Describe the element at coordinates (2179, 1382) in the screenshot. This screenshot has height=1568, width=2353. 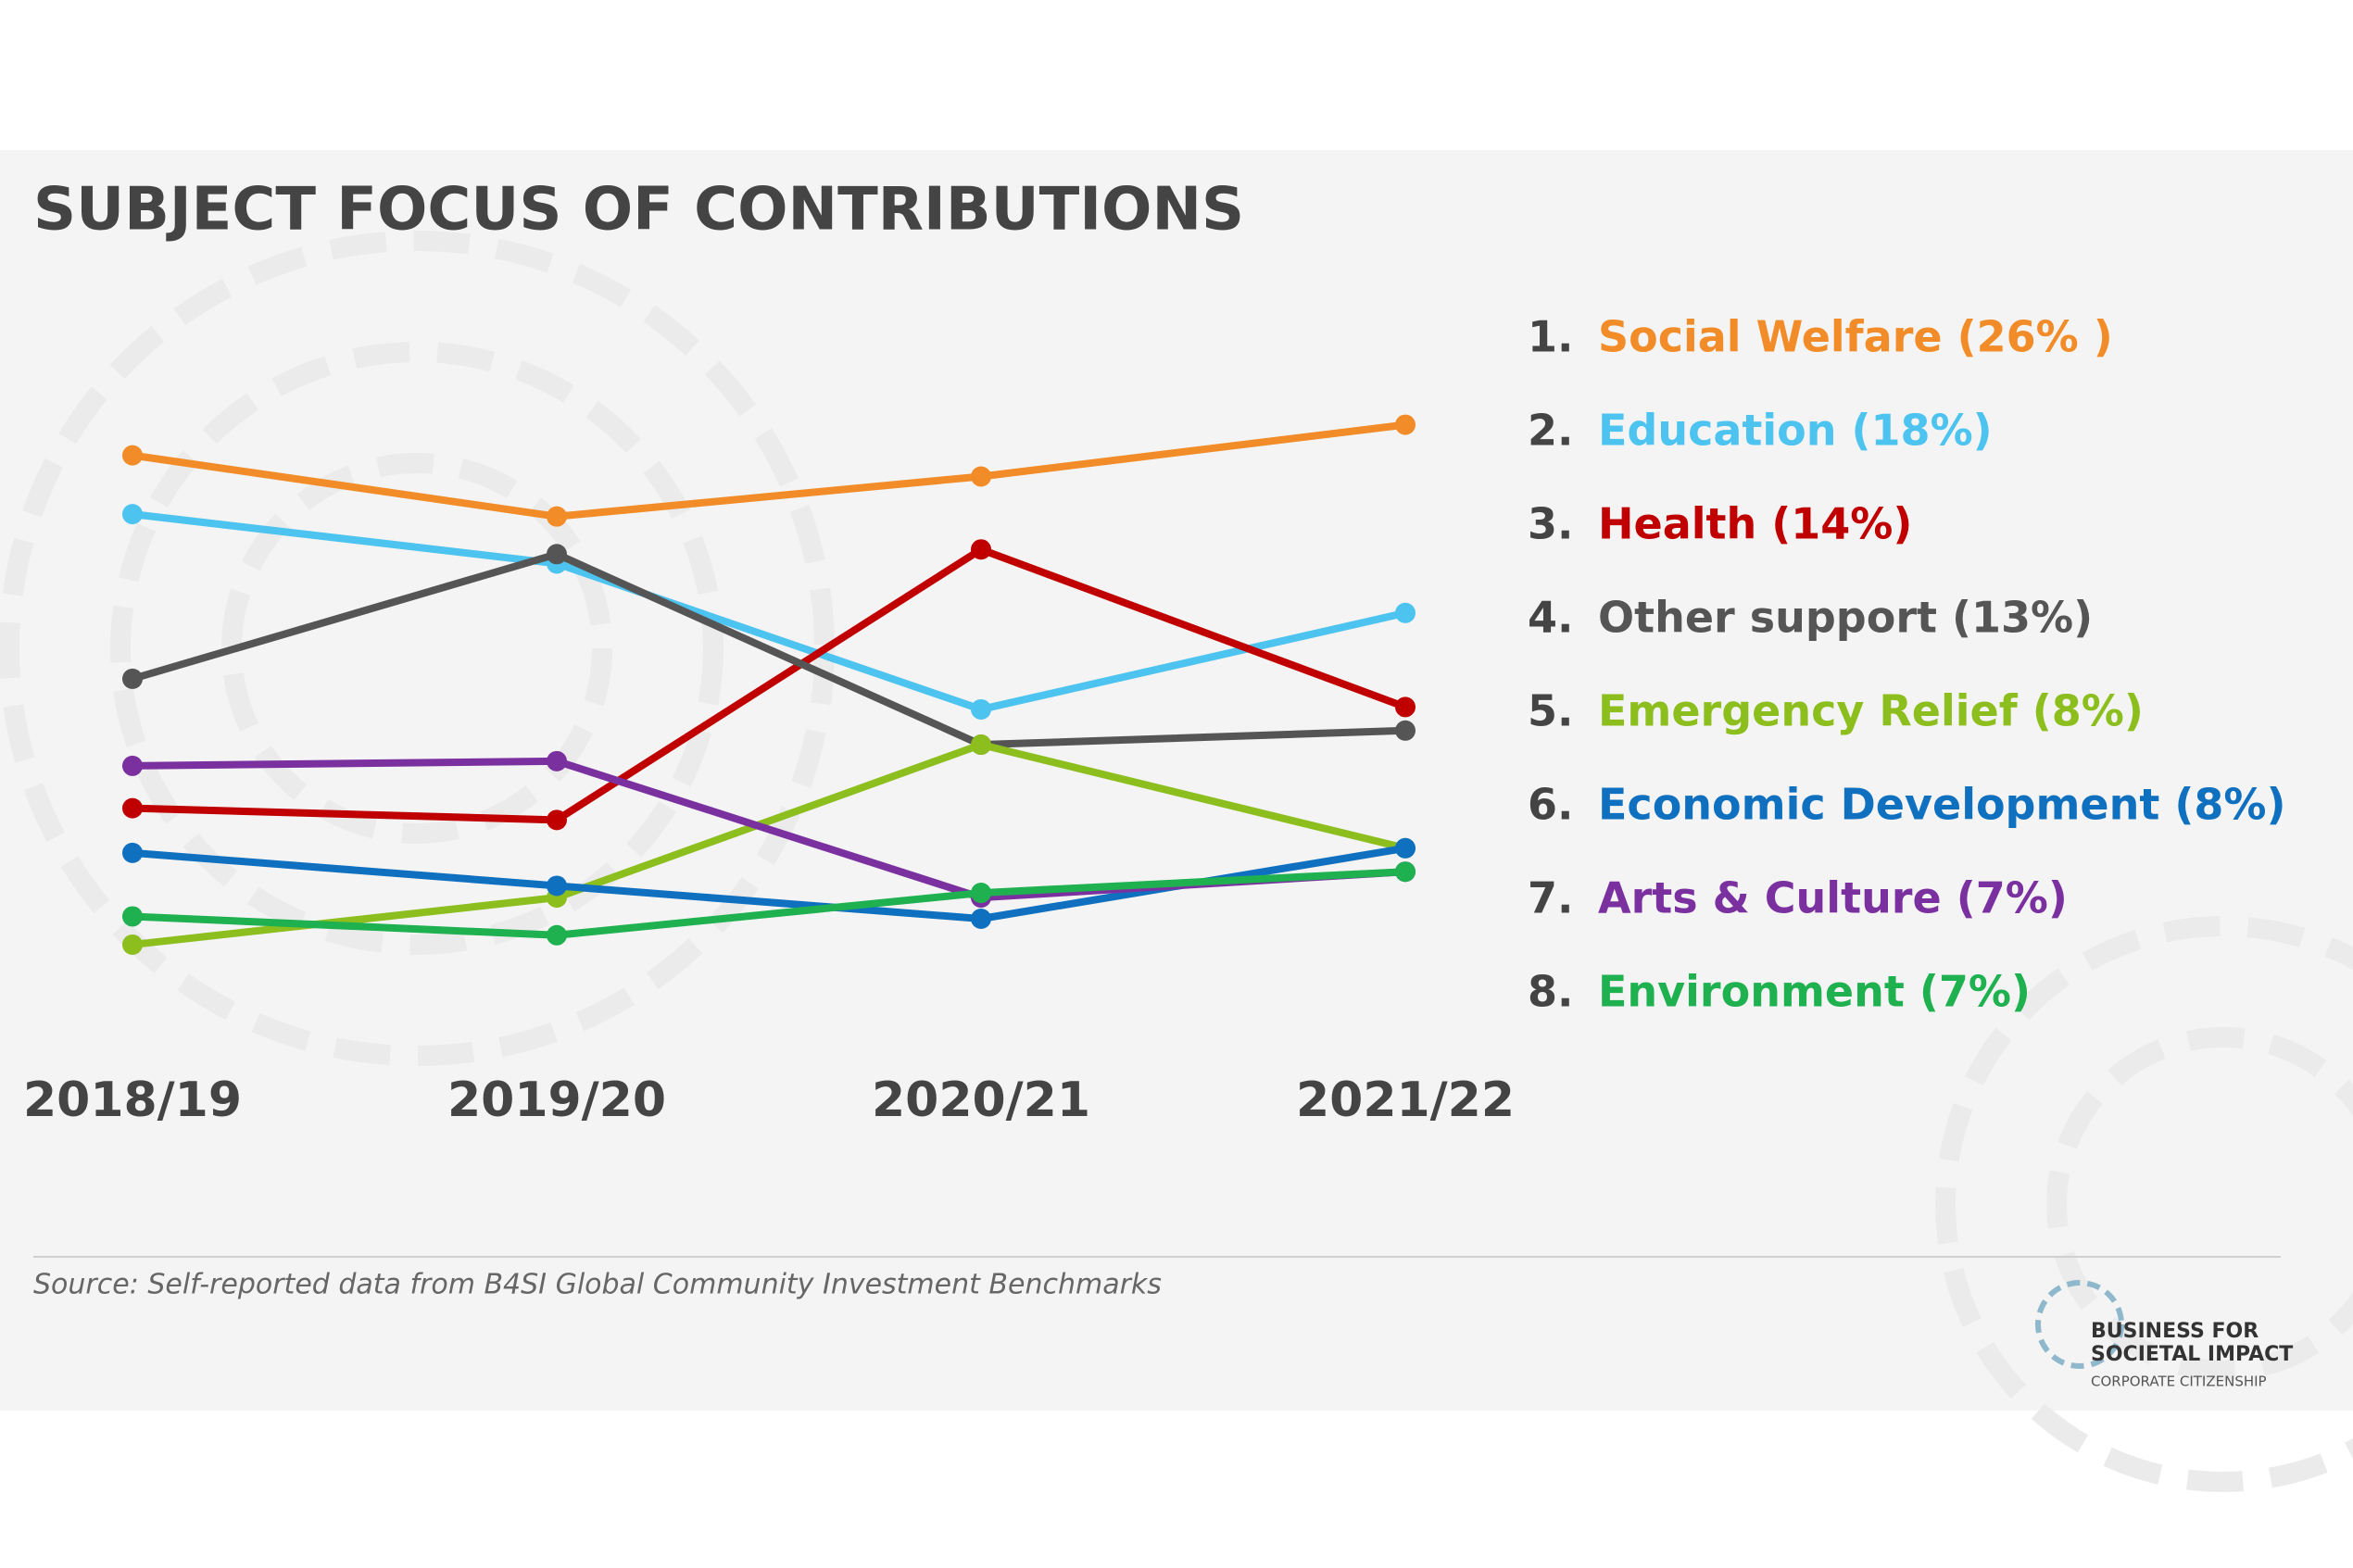
I see `logo-text: CORPORATE CITIZENSHIP` at that location.